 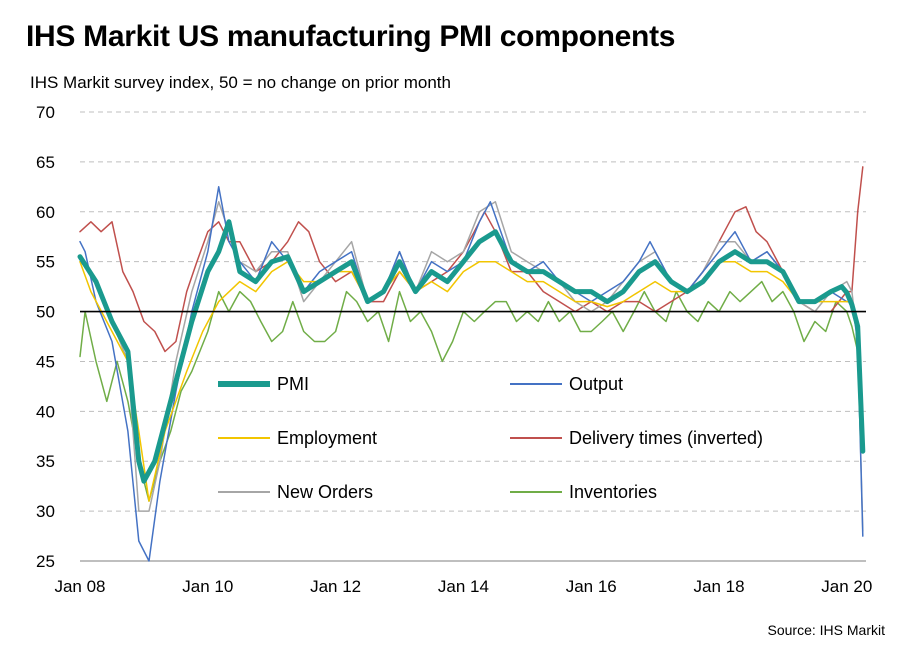 What do you see at coordinates (719, 586) in the screenshot?
I see `x-tick-label: Jan 18` at bounding box center [719, 586].